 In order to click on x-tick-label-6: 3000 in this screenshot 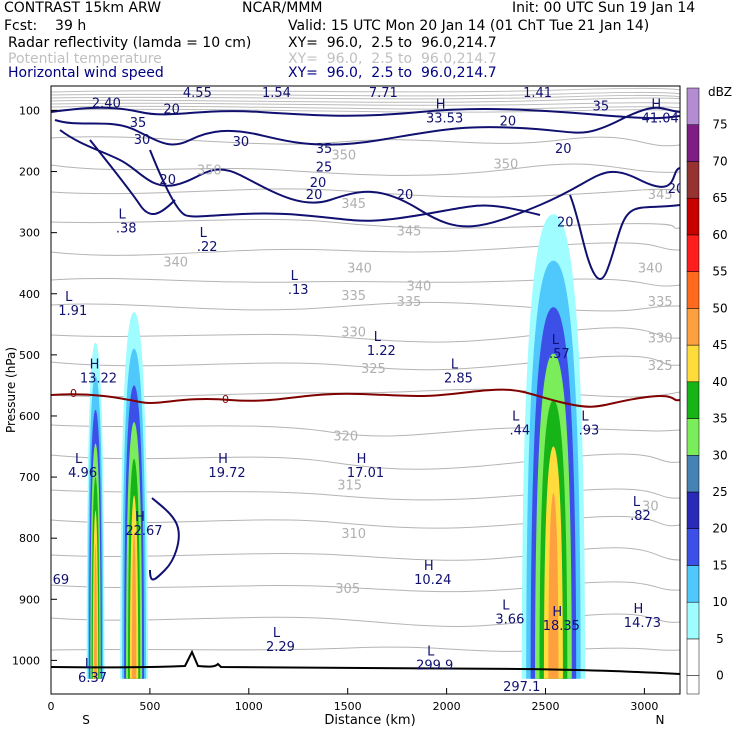, I will do `click(644, 706)`.